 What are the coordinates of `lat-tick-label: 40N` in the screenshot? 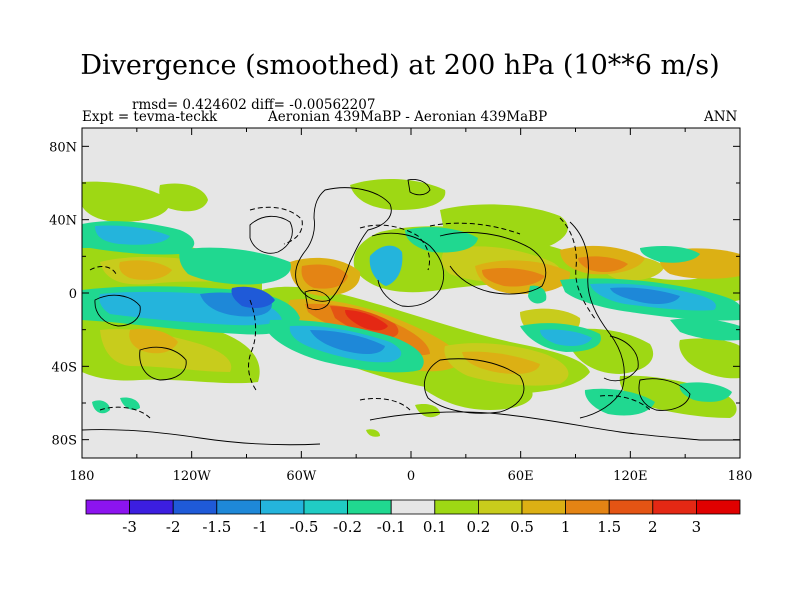 It's located at (63, 221).